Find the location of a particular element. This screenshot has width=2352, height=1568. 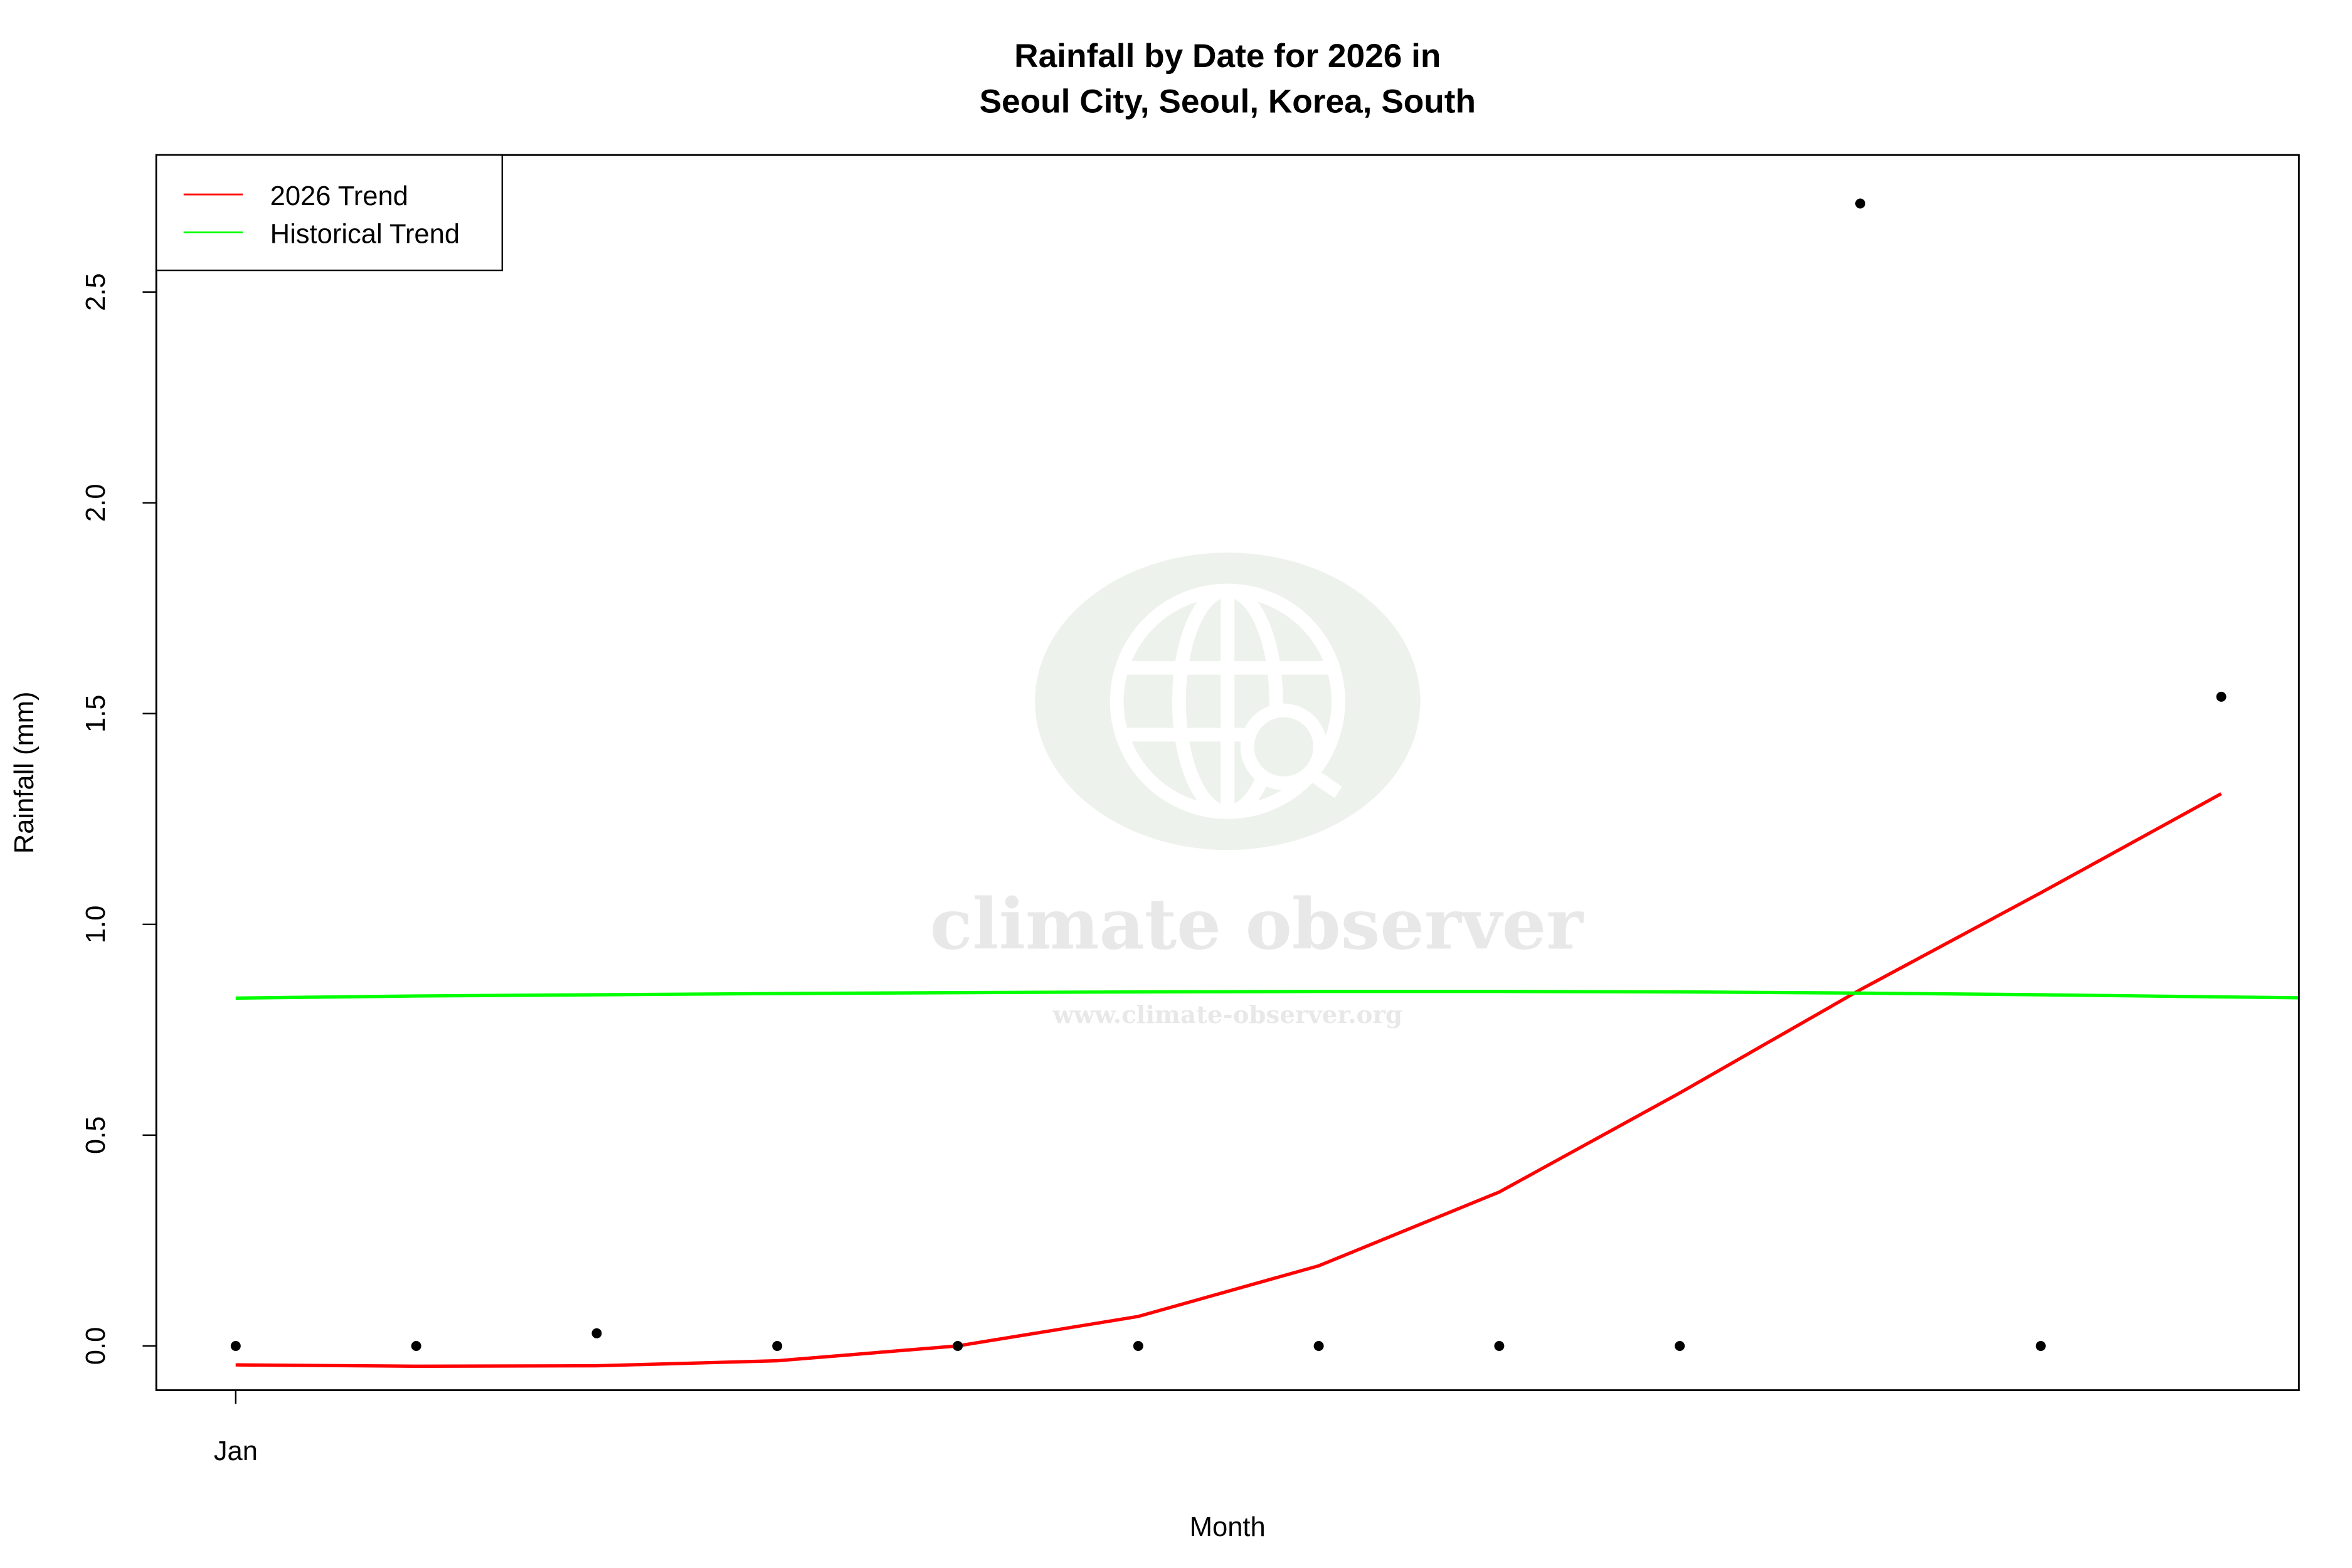

legend-box is located at coordinates (330, 213).